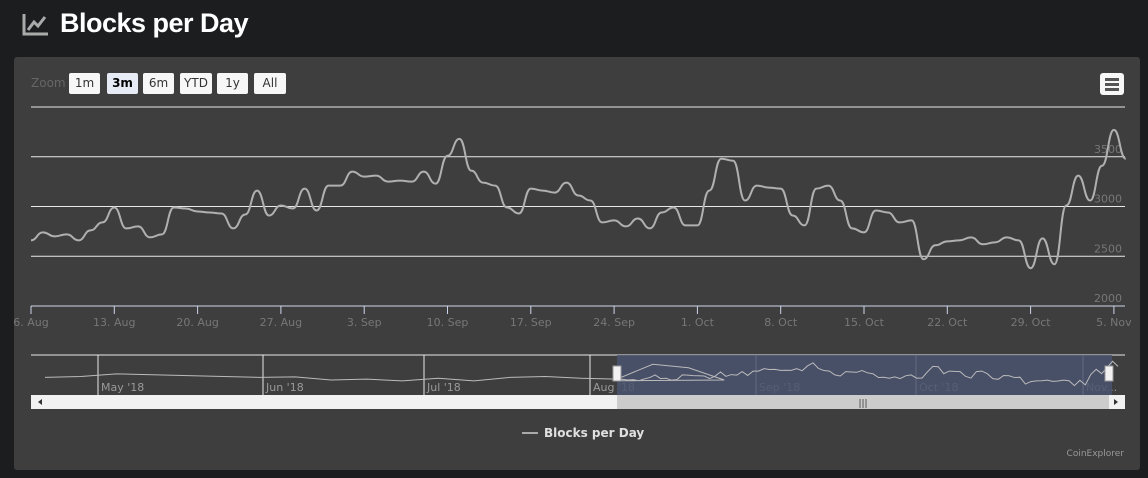 This screenshot has width=1148, height=478. Describe the element at coordinates (581, 373) in the screenshot. I see `navigator-series-line` at that location.